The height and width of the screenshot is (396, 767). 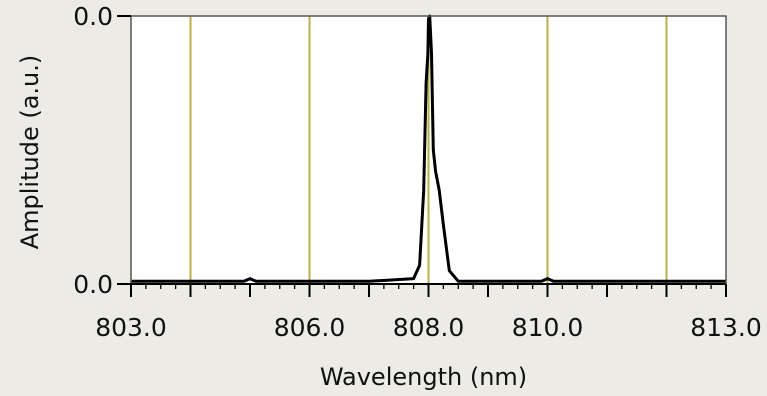 What do you see at coordinates (726, 327) in the screenshot?
I see `x-tick-label: 813.0` at bounding box center [726, 327].